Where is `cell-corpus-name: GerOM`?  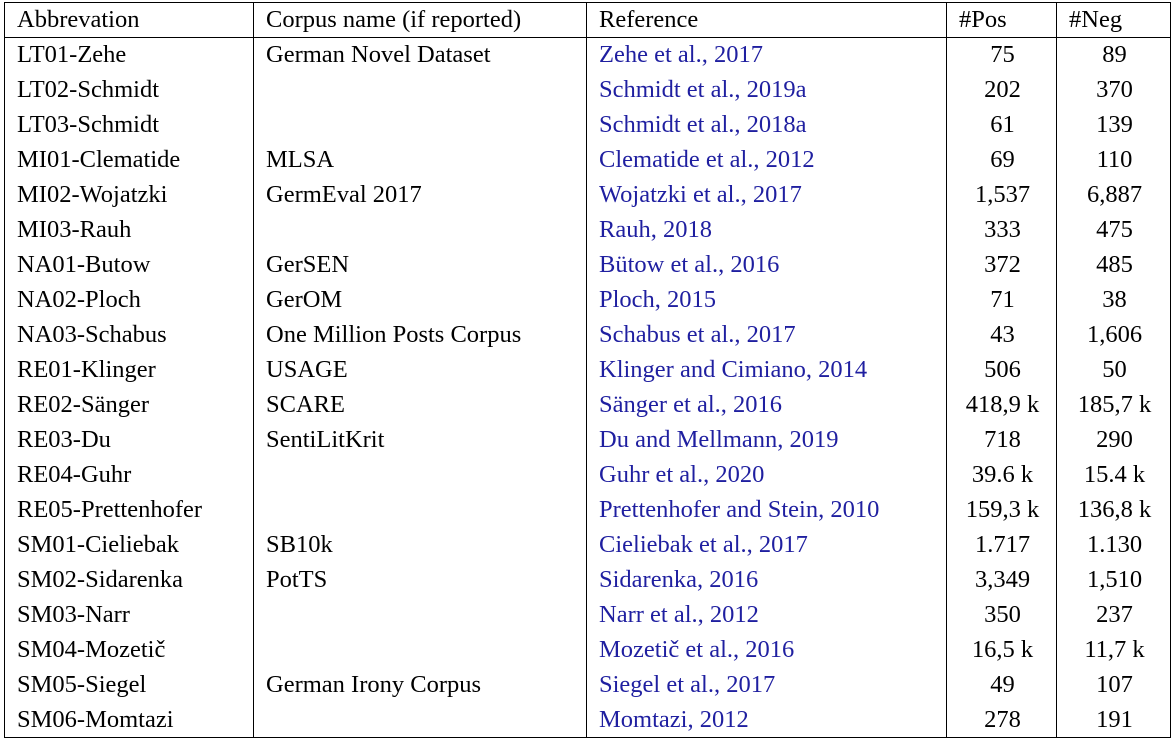
cell-corpus-name: GerOM is located at coordinates (420, 300).